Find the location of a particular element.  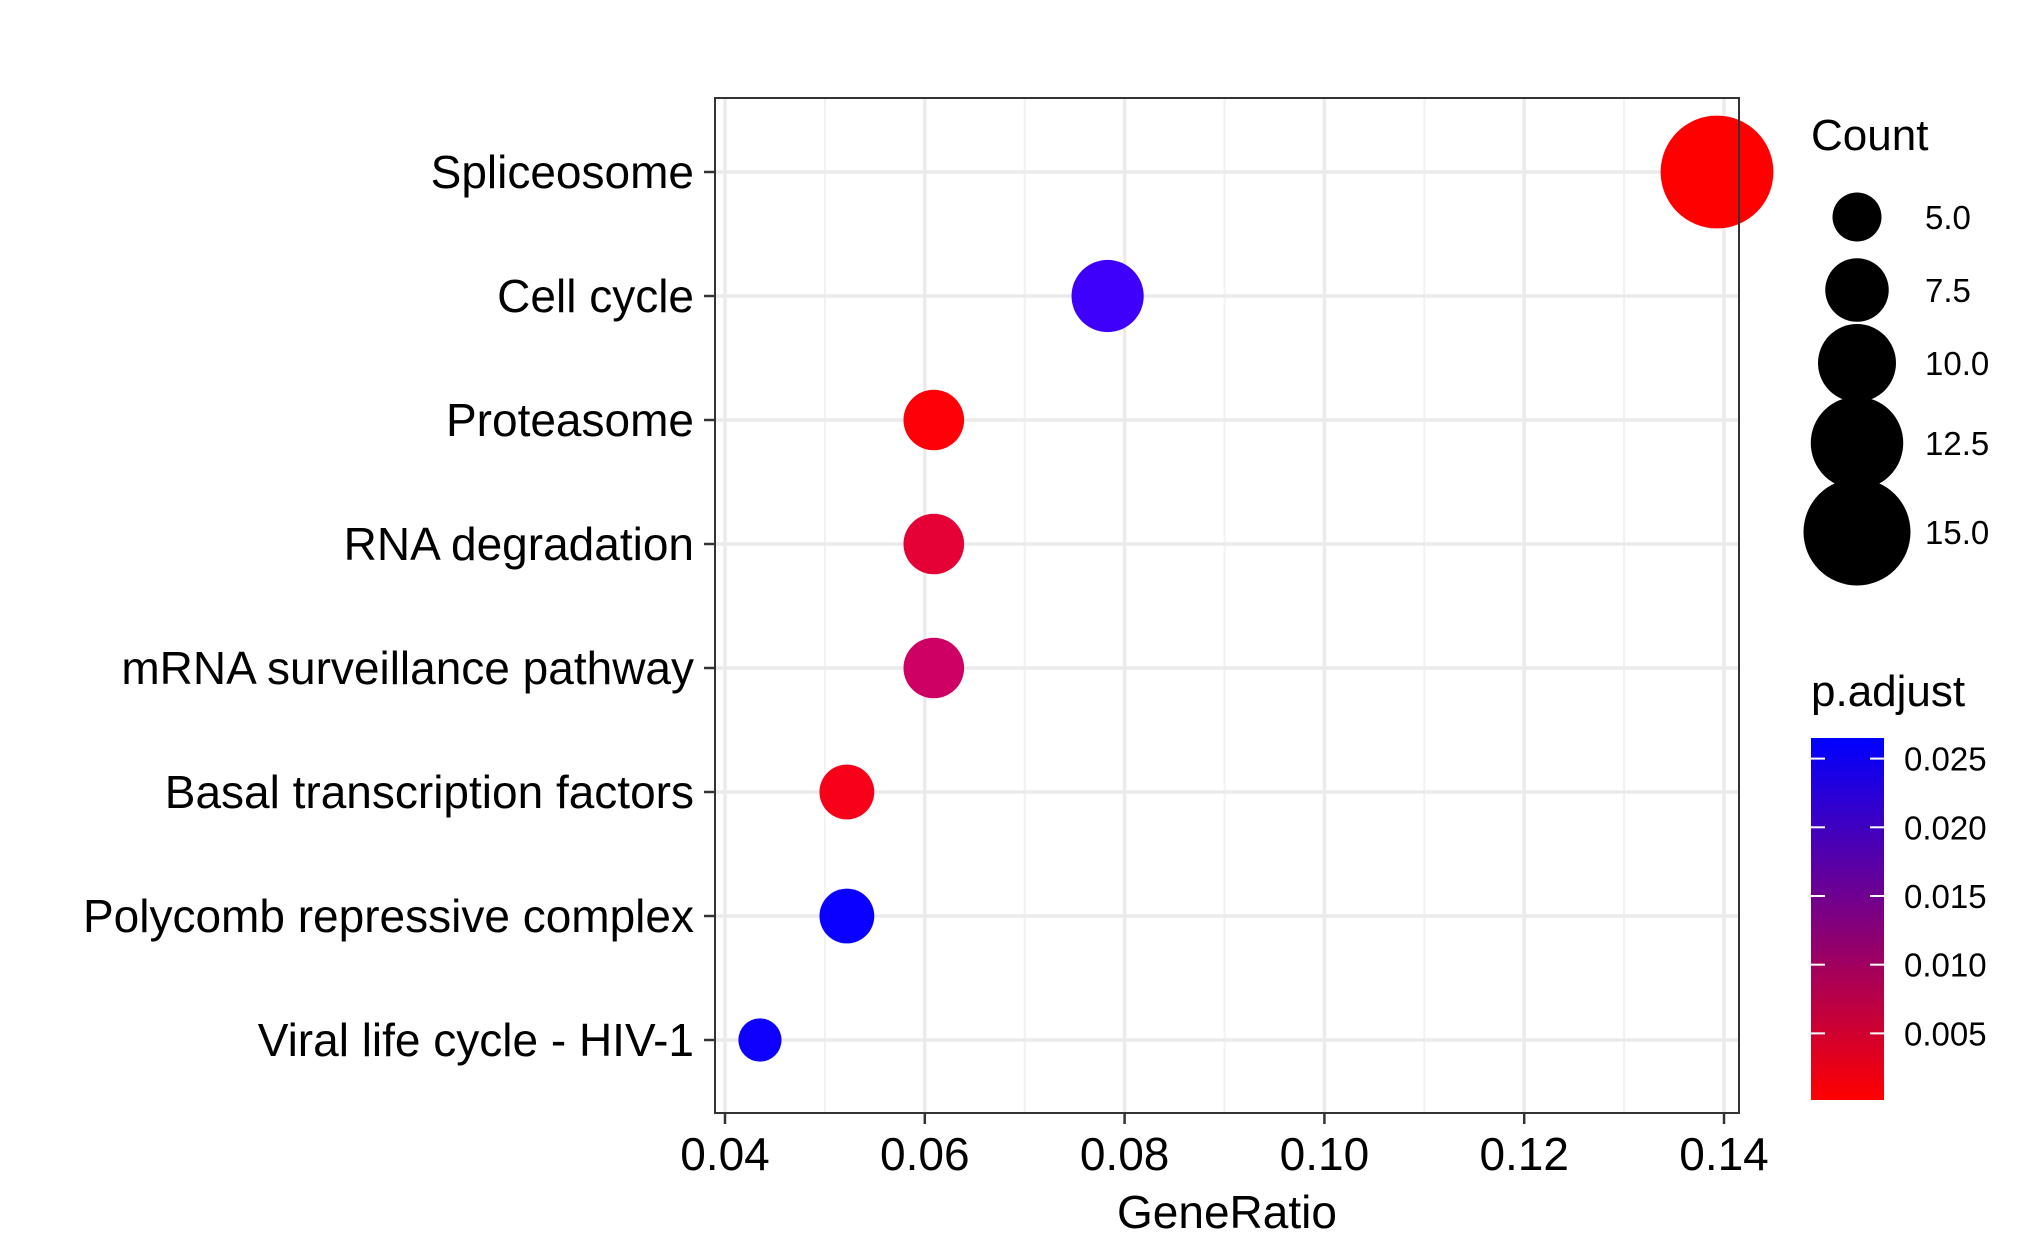

p-adjust-legend-label: 0.005 is located at coordinates (1945, 1033).